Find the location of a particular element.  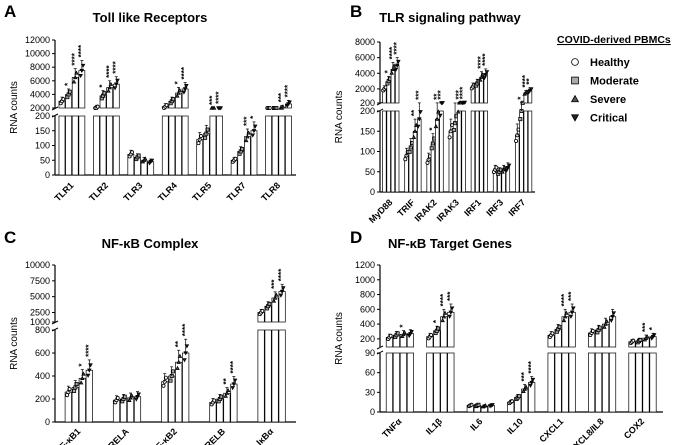

y-tick-label: 4000 is located at coordinates (365, 73).